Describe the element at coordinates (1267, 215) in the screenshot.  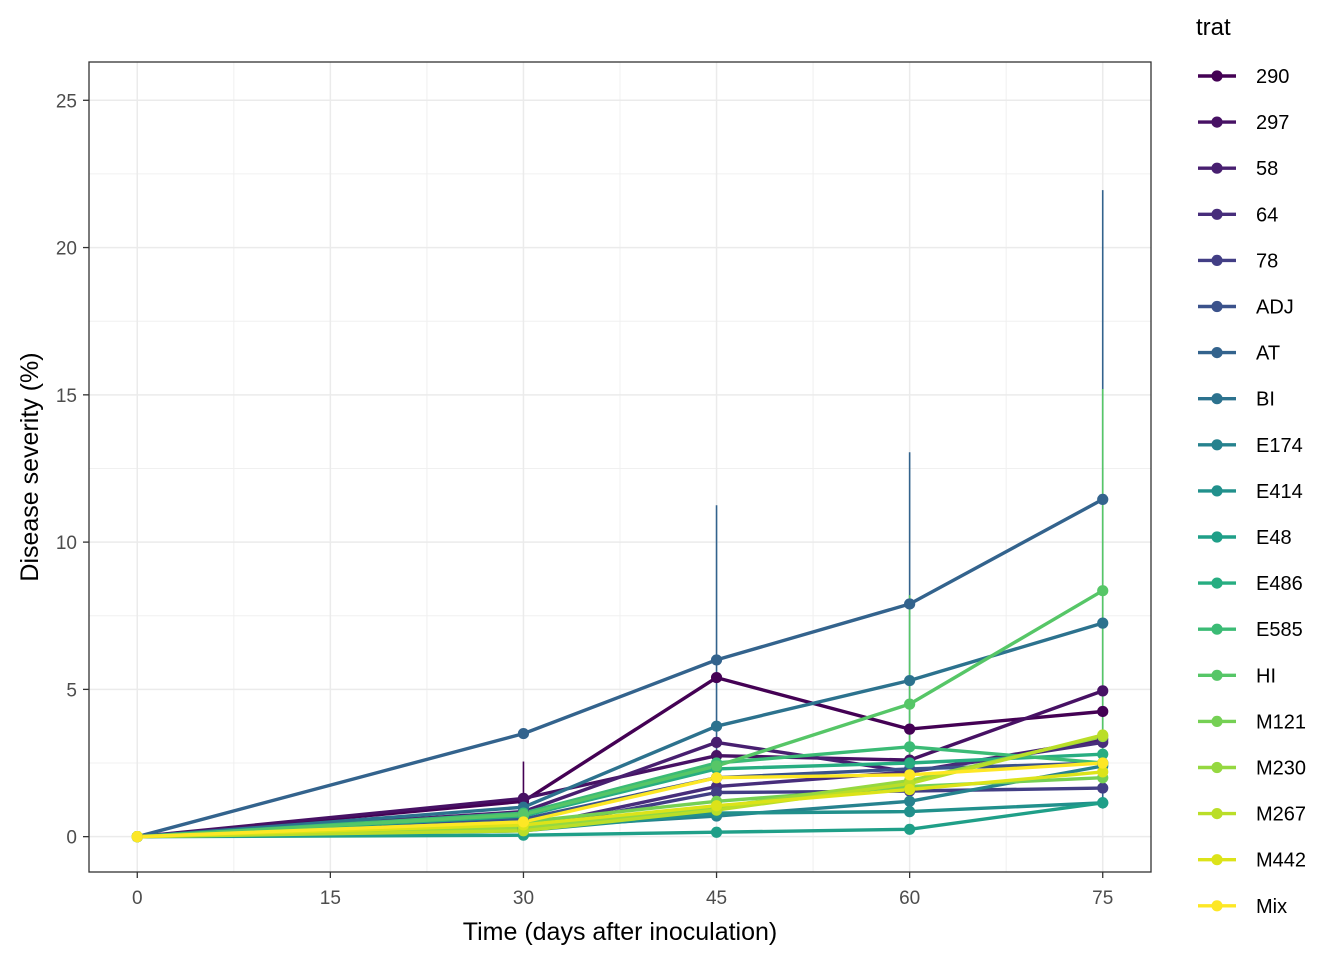
I see `legend-label-64: 64` at that location.